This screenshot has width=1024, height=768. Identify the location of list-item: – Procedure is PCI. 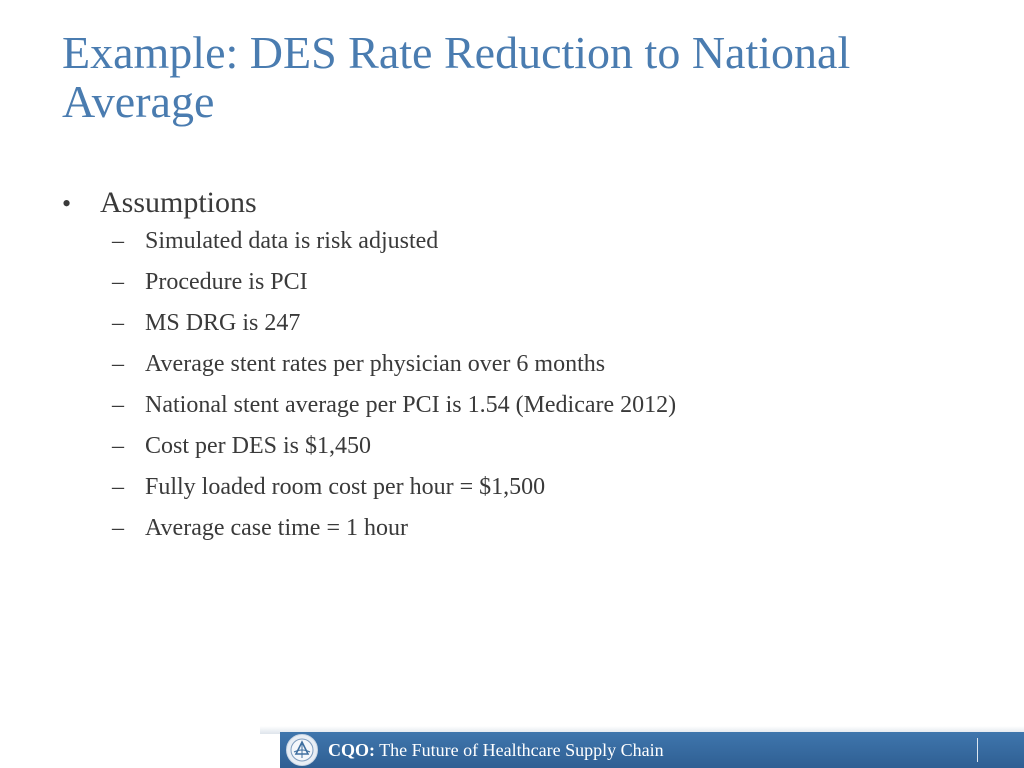
(520, 289).